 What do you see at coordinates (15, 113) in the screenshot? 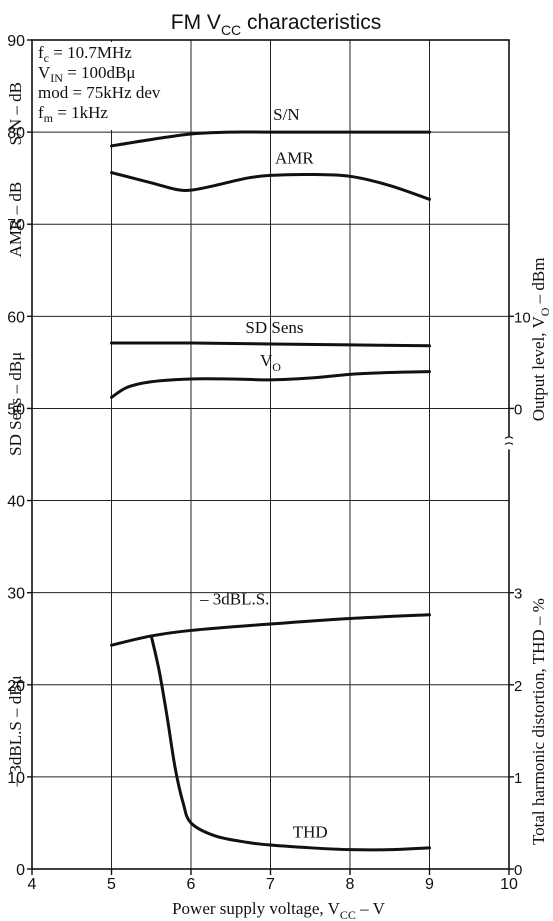
I see `left-axis-label: S/N – dB` at bounding box center [15, 113].